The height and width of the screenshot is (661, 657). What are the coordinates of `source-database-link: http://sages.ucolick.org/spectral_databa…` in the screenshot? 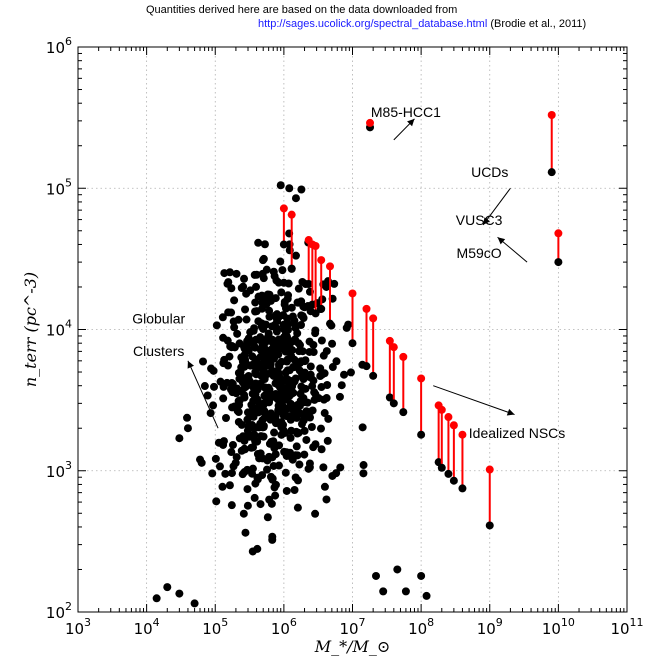 It's located at (373, 24).